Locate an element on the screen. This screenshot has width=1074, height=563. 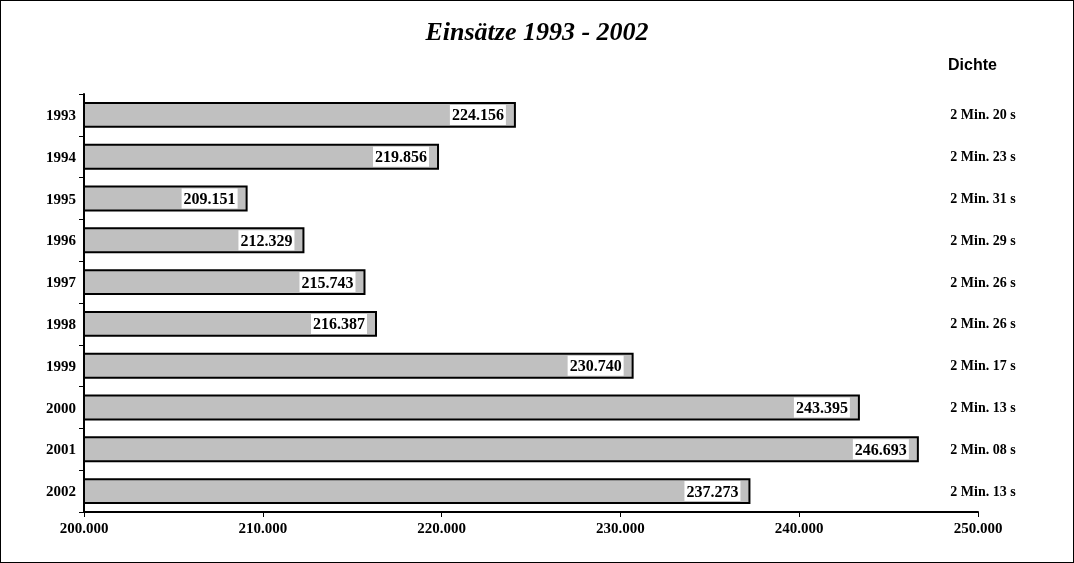
x-tick-label: 220.000 is located at coordinates (441, 527).